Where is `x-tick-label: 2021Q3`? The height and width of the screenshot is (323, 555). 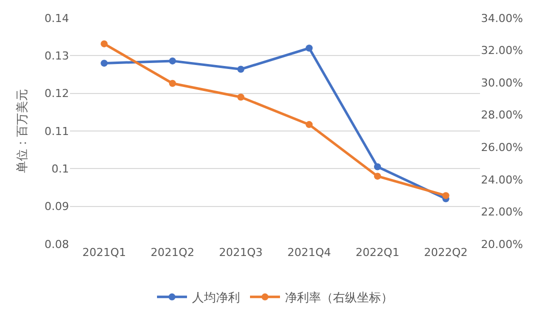
x-tick-label: 2021Q3 is located at coordinates (241, 252).